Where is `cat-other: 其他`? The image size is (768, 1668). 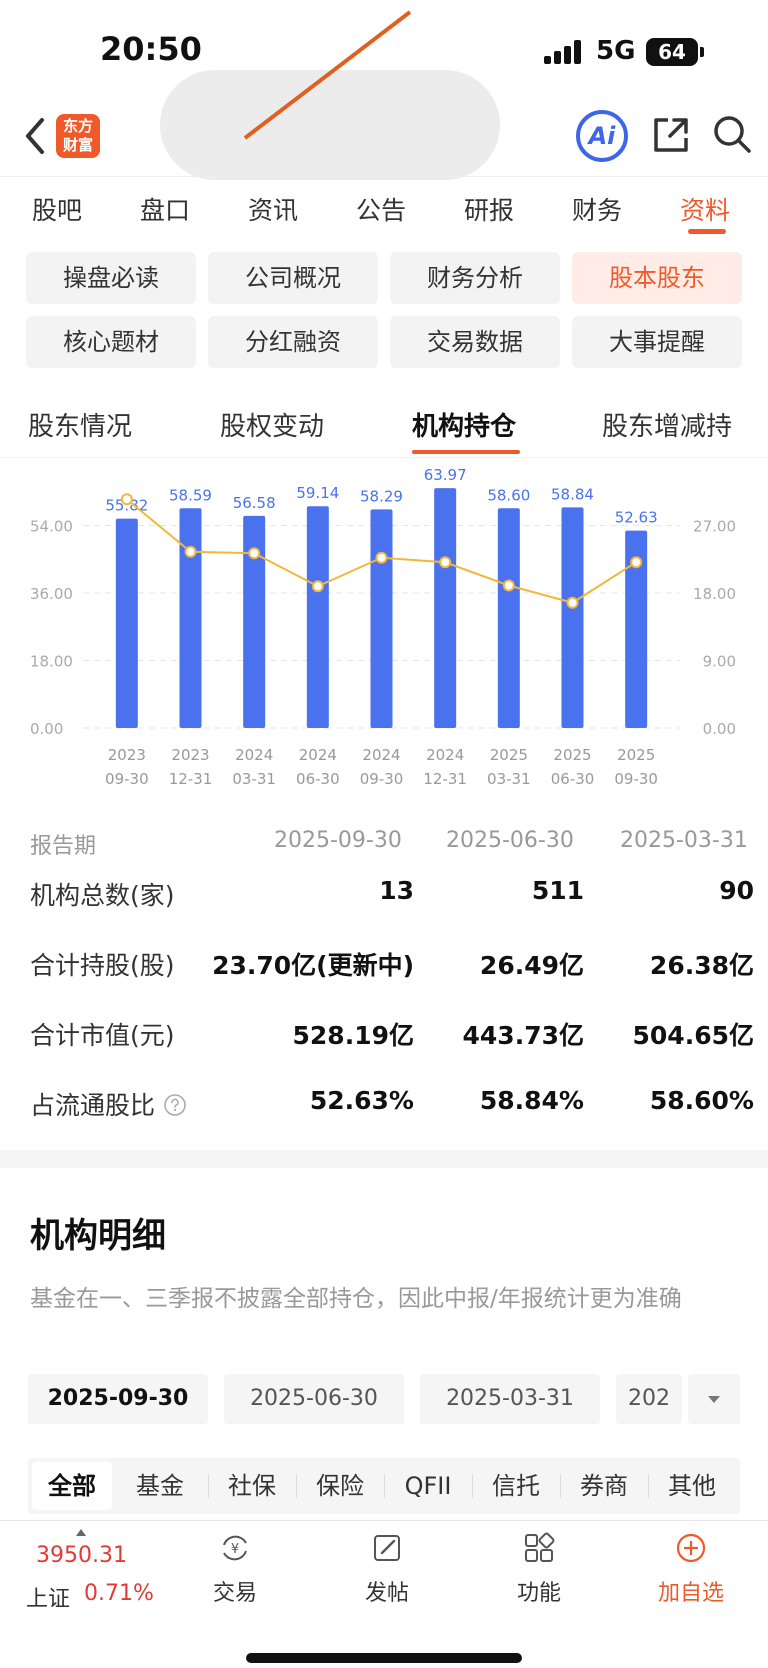 cat-other: 其他 is located at coordinates (692, 1486).